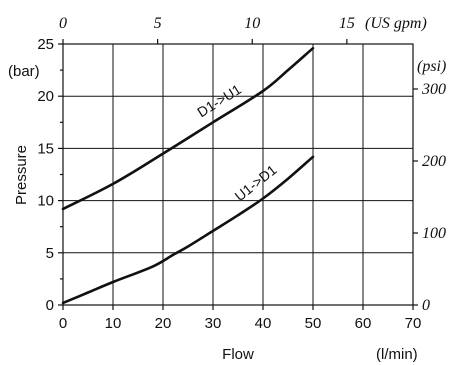  What do you see at coordinates (426, 305) in the screenshot?
I see `secondary-y-tick-label: 0` at bounding box center [426, 305].